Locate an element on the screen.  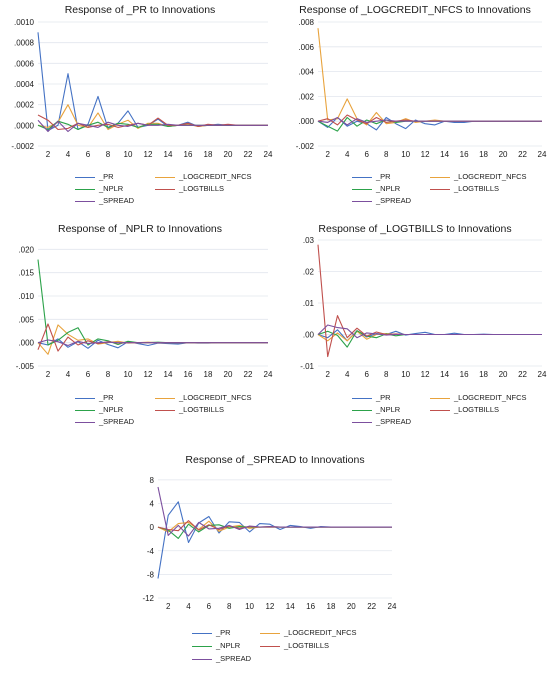
y-tick-label: -8 is located at coordinates (151, 574).